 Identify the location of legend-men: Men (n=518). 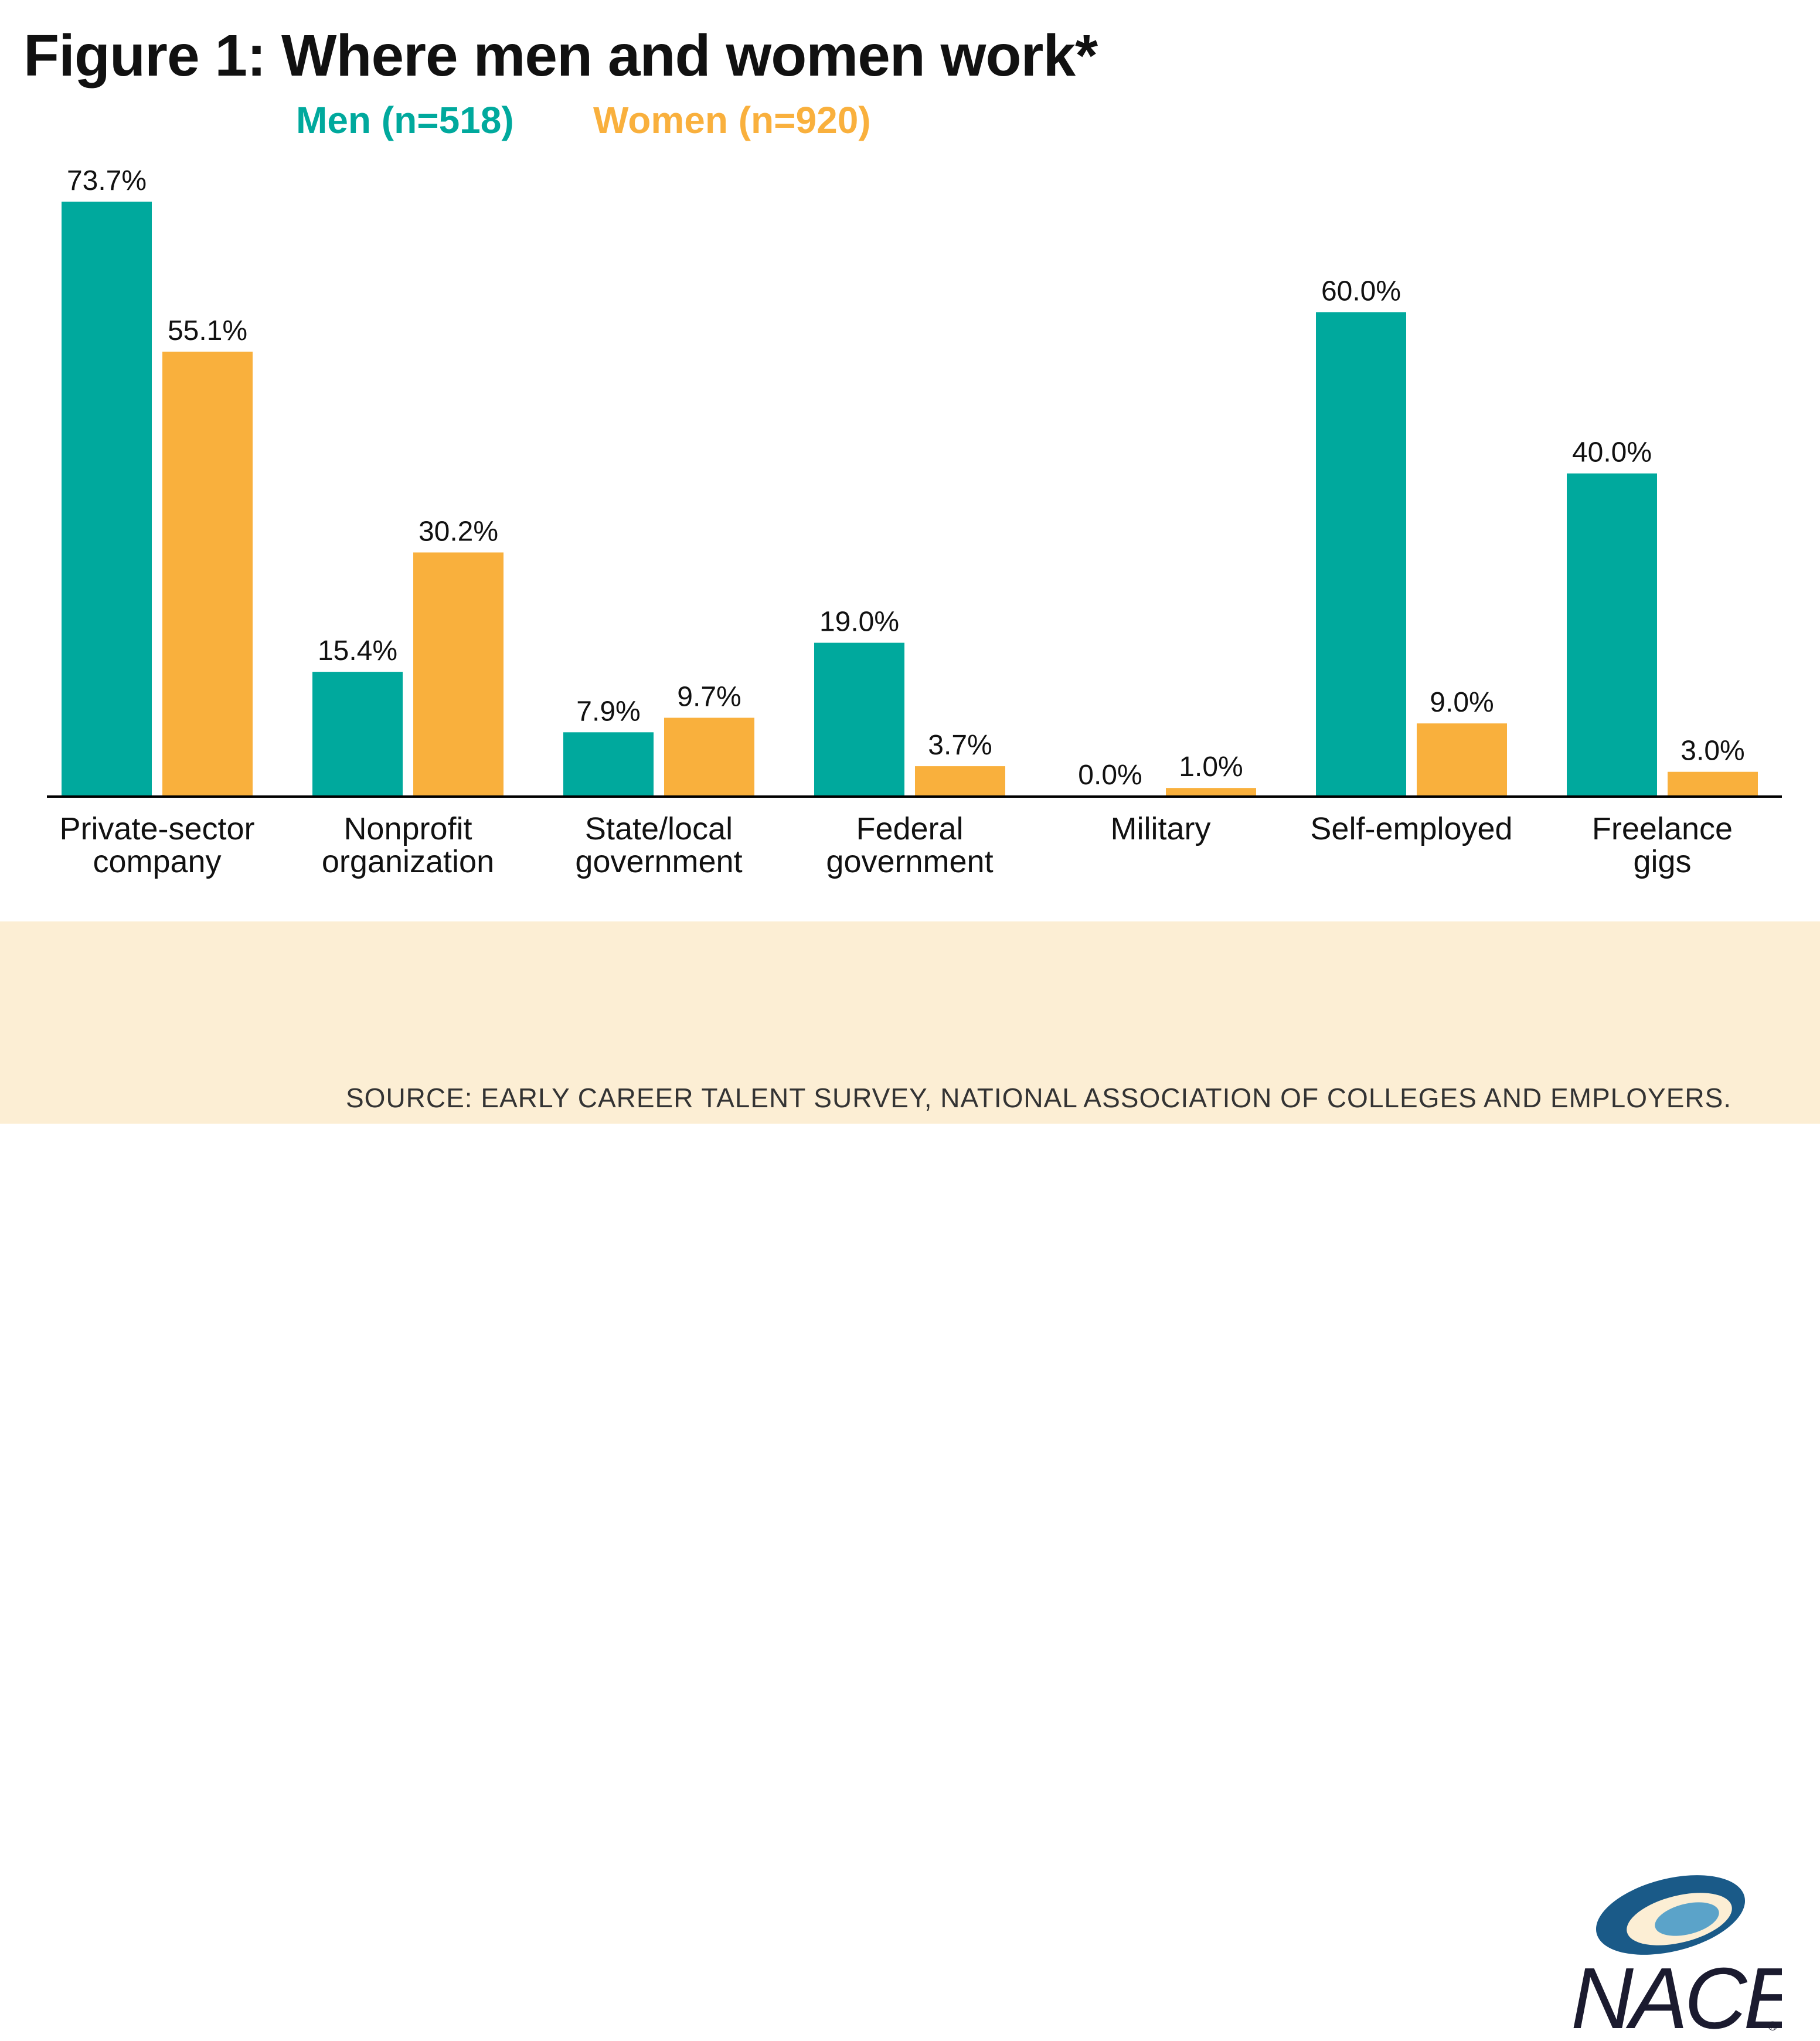
(405, 120).